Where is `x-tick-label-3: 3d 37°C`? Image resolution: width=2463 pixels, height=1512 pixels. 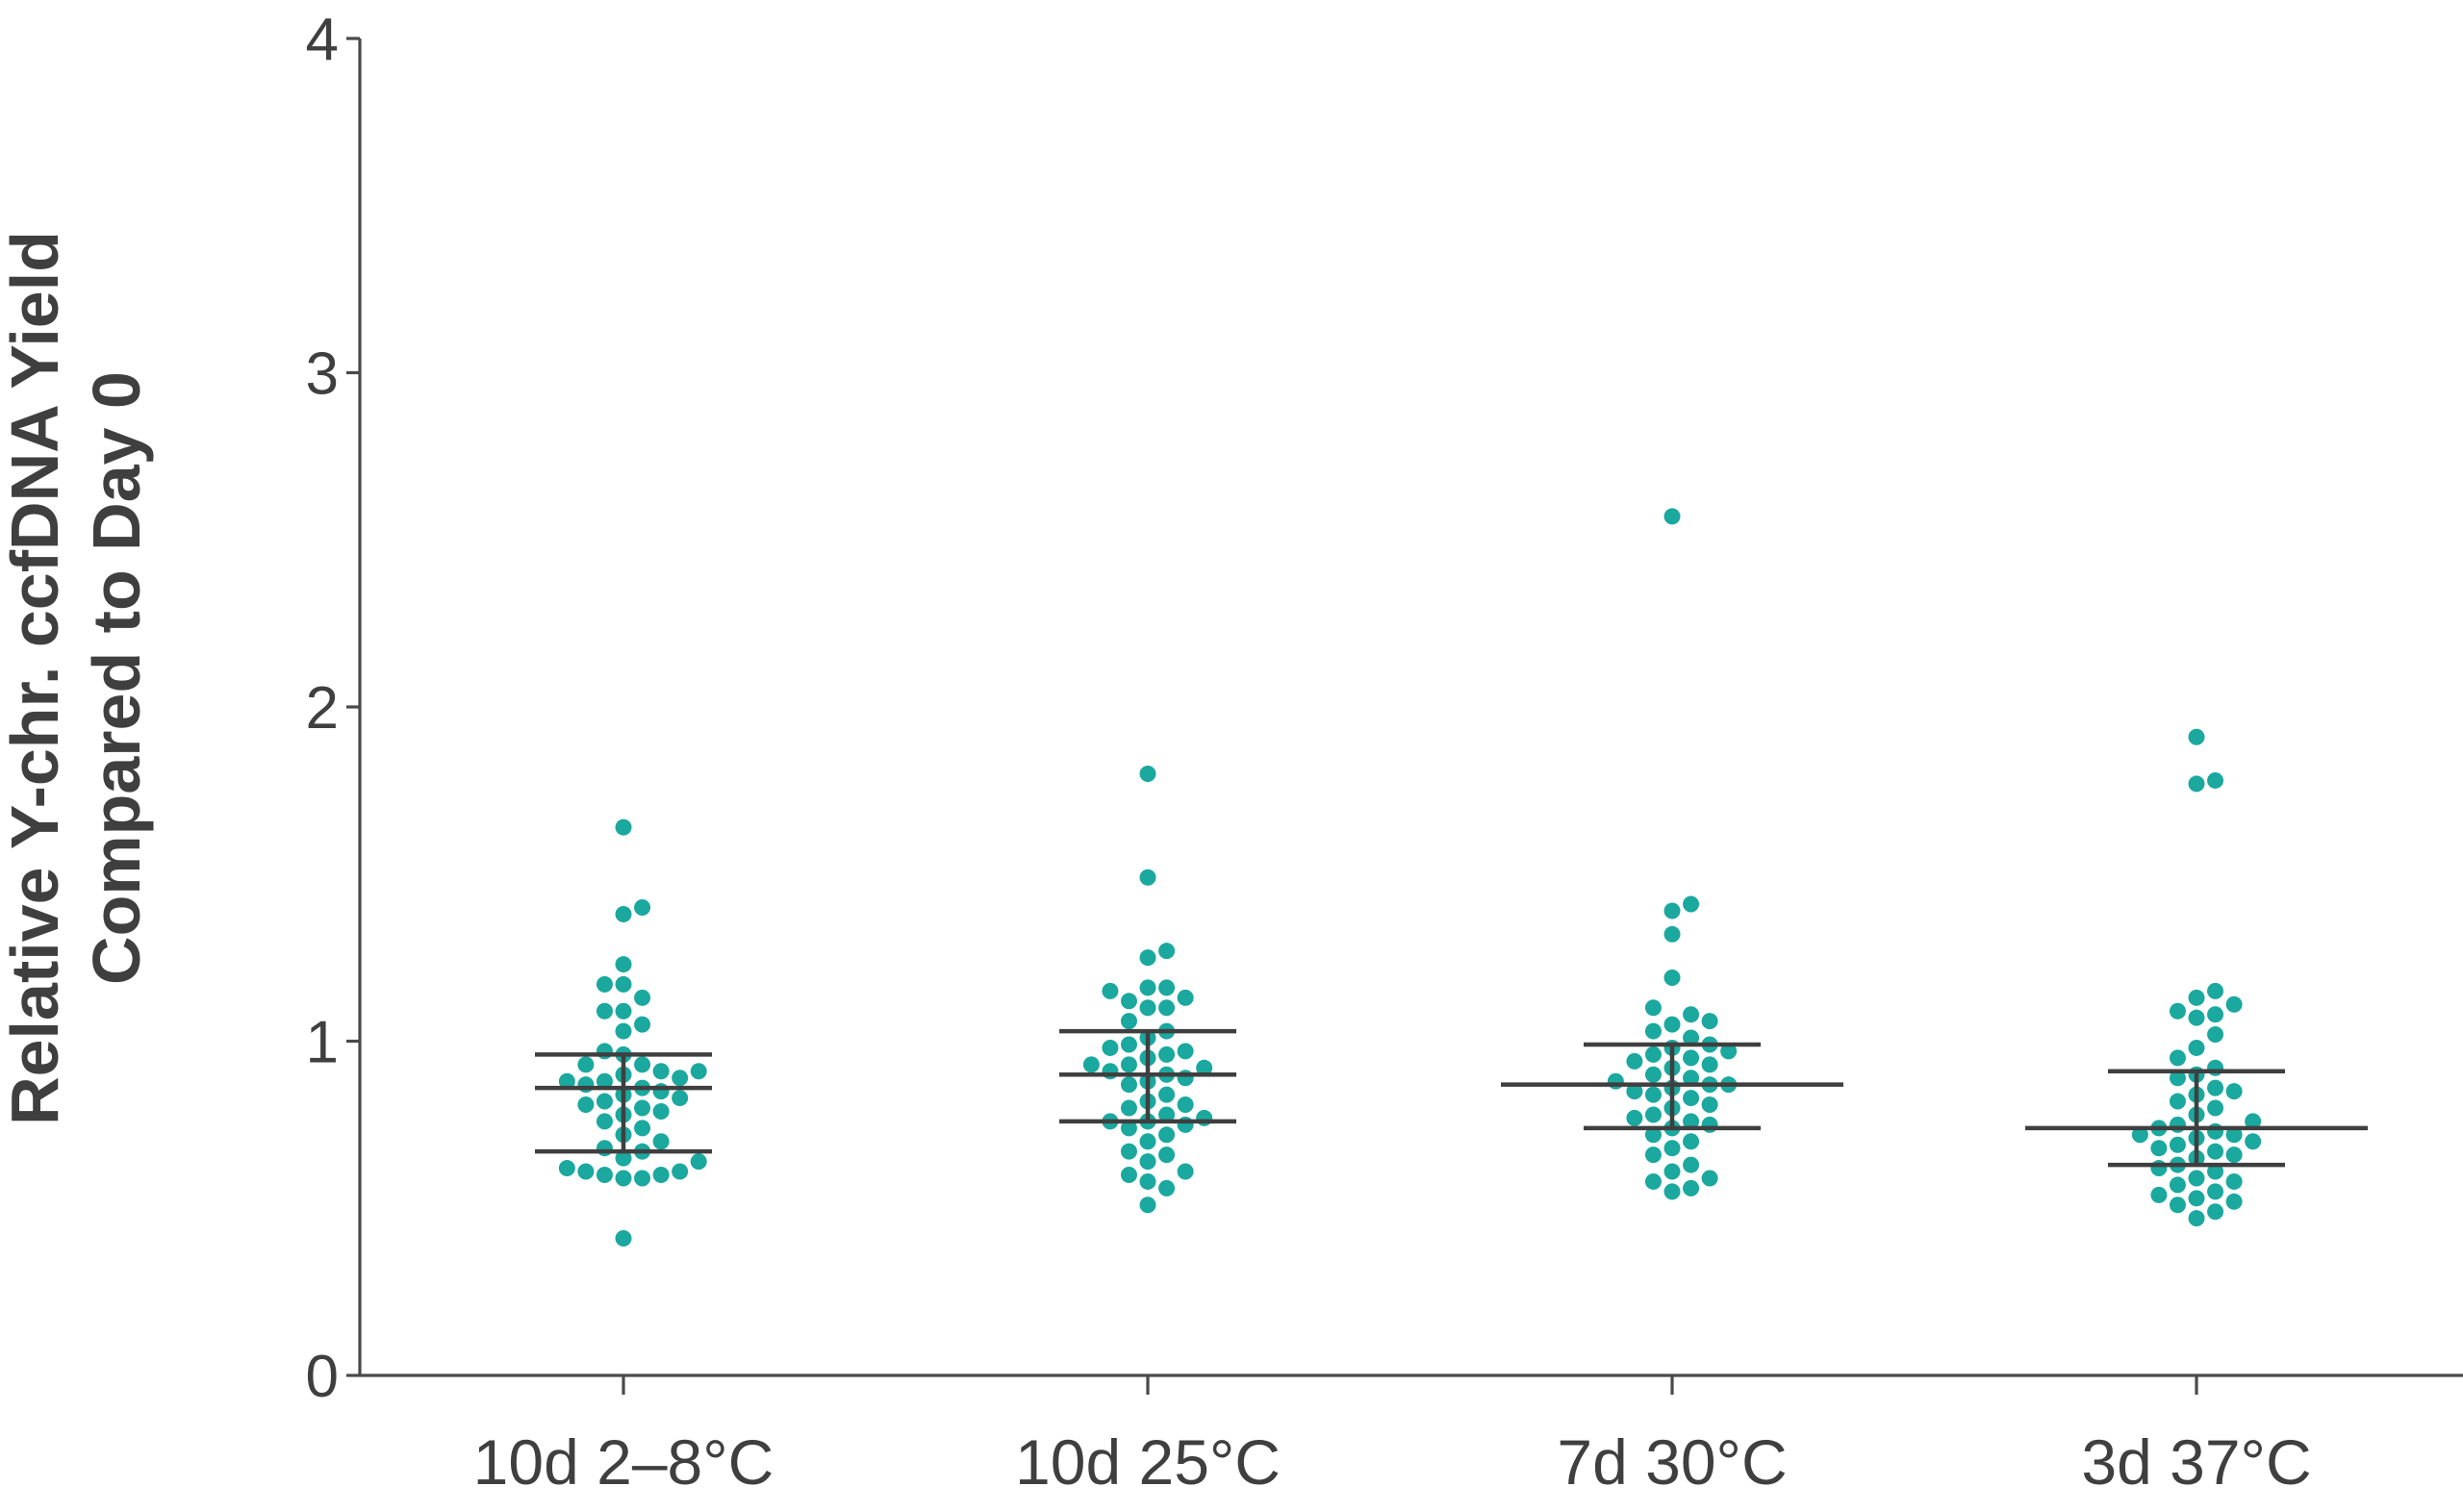
x-tick-label-3: 3d 37°C is located at coordinates (2196, 1462).